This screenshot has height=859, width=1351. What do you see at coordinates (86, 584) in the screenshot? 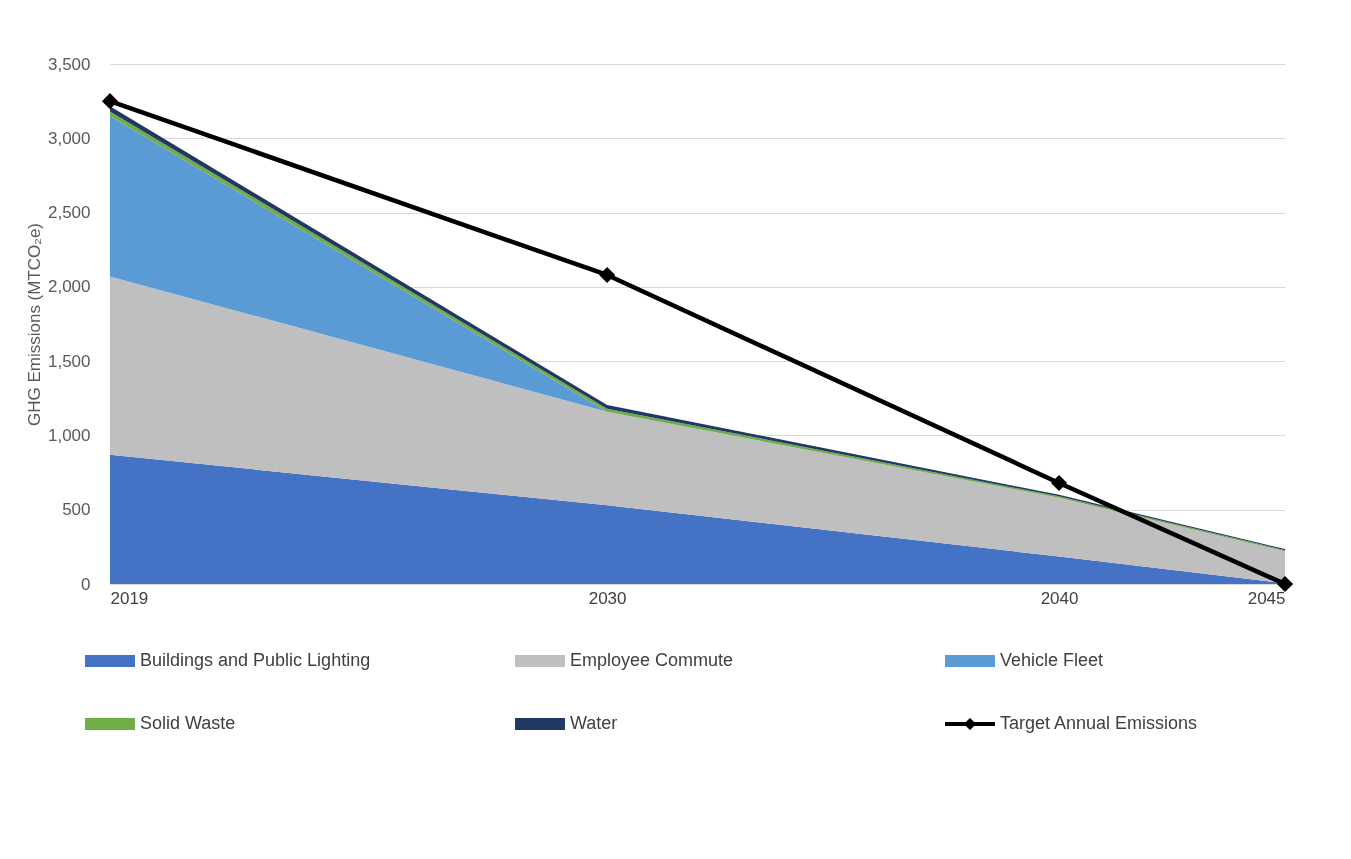
I see `y-tick-label: 0` at bounding box center [86, 584].